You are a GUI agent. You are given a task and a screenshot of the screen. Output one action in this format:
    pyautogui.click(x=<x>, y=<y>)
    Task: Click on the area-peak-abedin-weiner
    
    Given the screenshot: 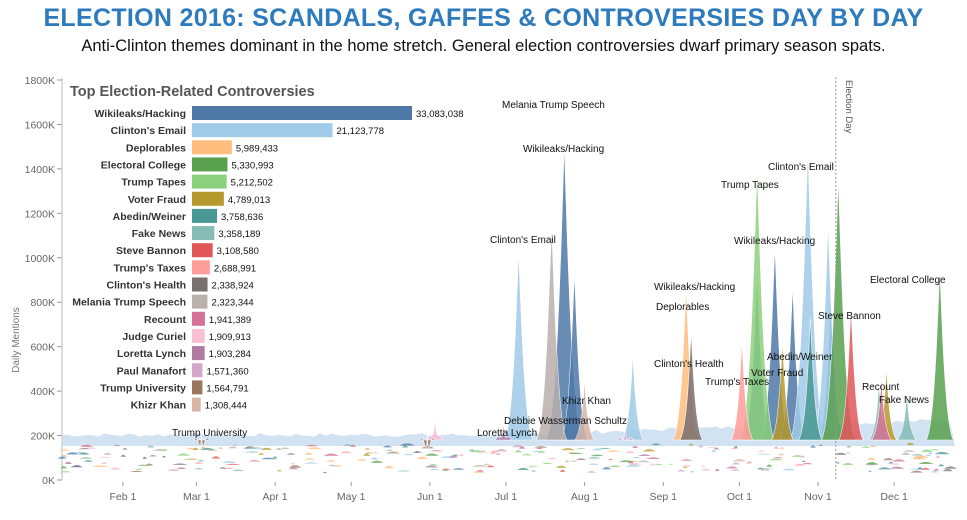 What is the action you would take?
    pyautogui.click(x=810, y=379)
    